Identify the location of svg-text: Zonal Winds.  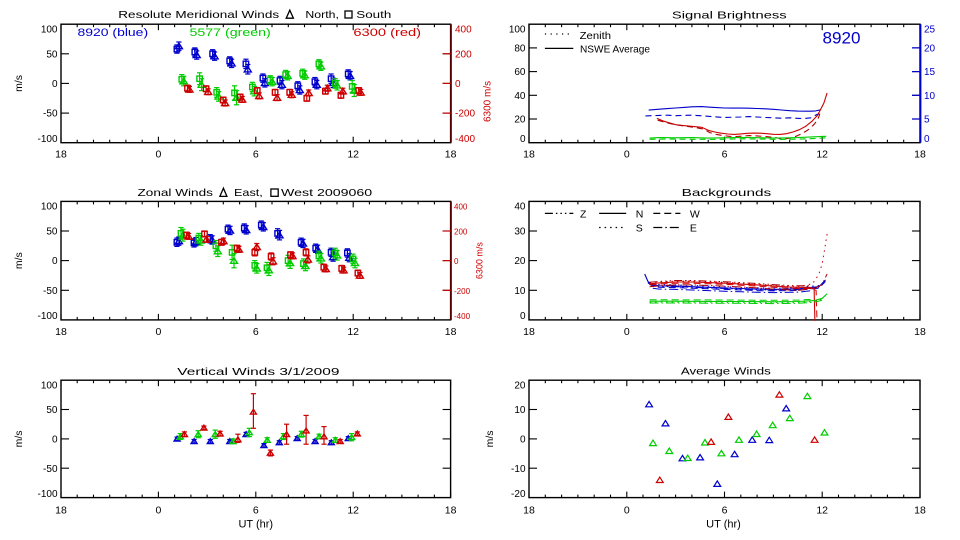
(175, 193).